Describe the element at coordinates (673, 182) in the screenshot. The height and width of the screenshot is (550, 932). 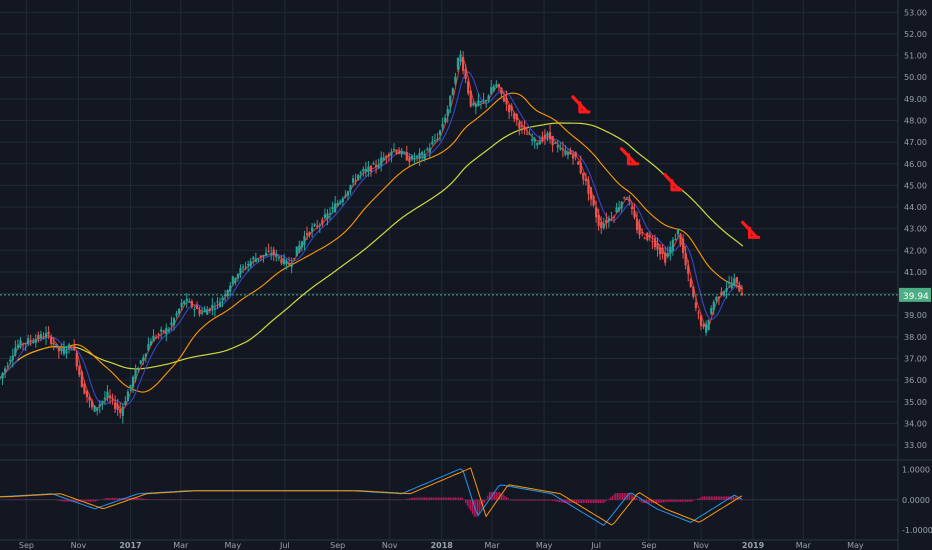
I see `down-arrow-icon` at that location.